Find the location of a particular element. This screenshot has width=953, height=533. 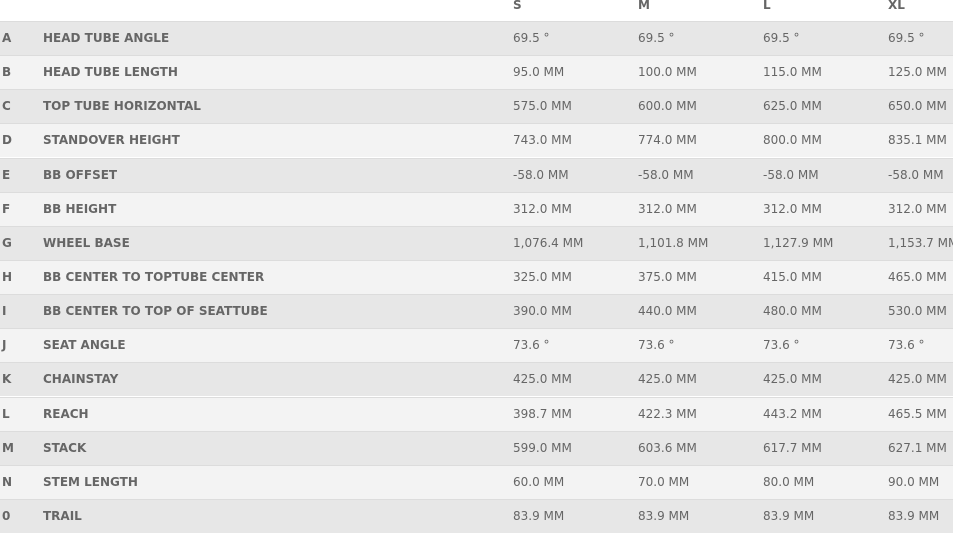

row-label: STACK is located at coordinates (65, 447).